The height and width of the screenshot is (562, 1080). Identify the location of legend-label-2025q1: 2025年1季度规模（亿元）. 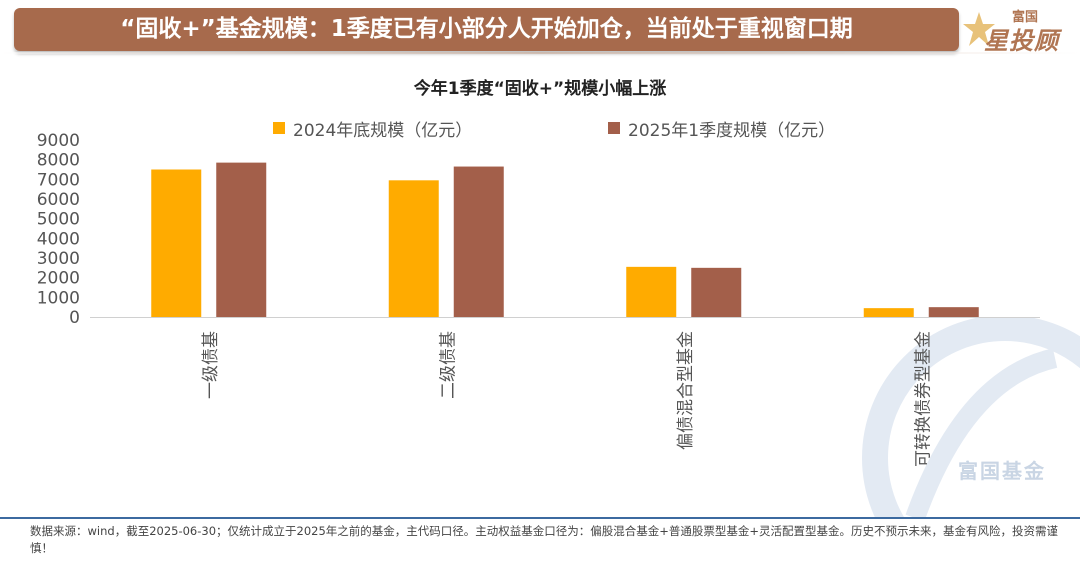
(732, 130).